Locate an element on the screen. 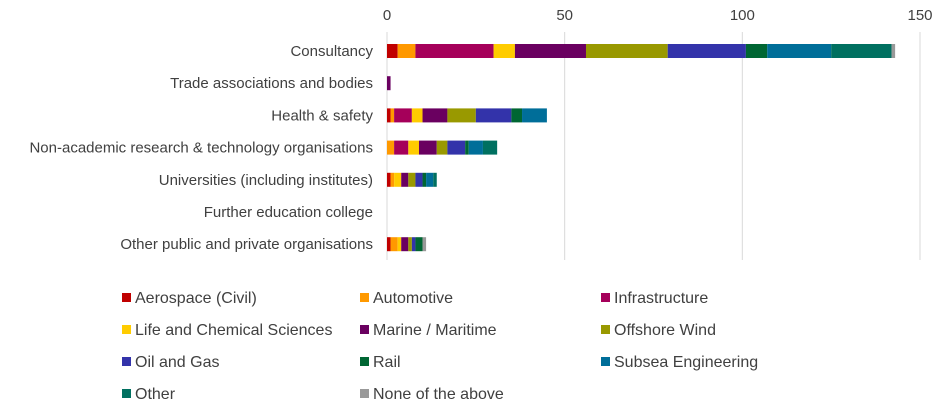 The image size is (940, 406). legend-label: Infrastructure is located at coordinates (661, 298).